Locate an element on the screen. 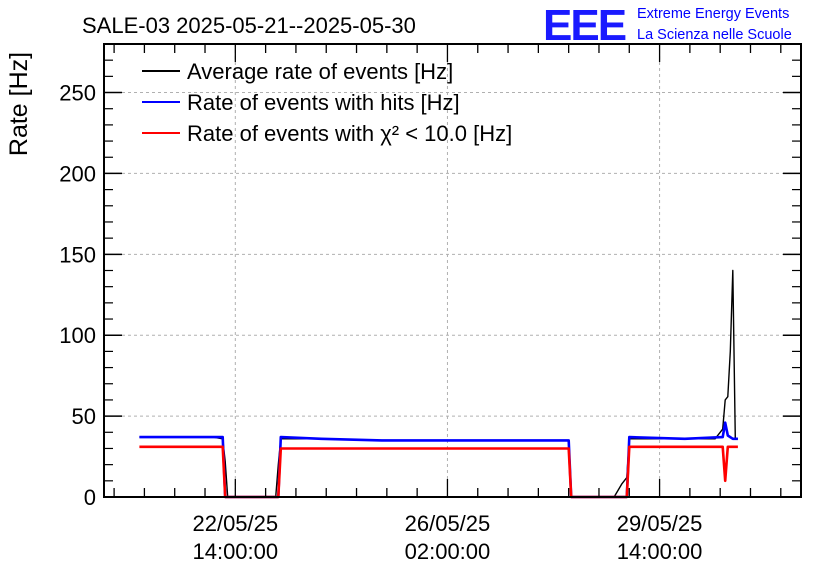  legend-entry: Rate of events with hits [Hz] is located at coordinates (323, 102).